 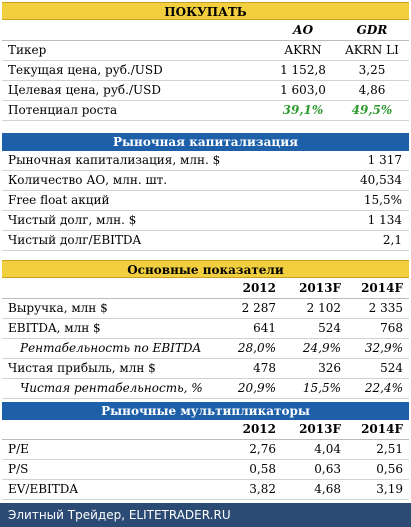 What do you see at coordinates (384, 220) in the screenshot?
I see `value: 1 134` at bounding box center [384, 220].